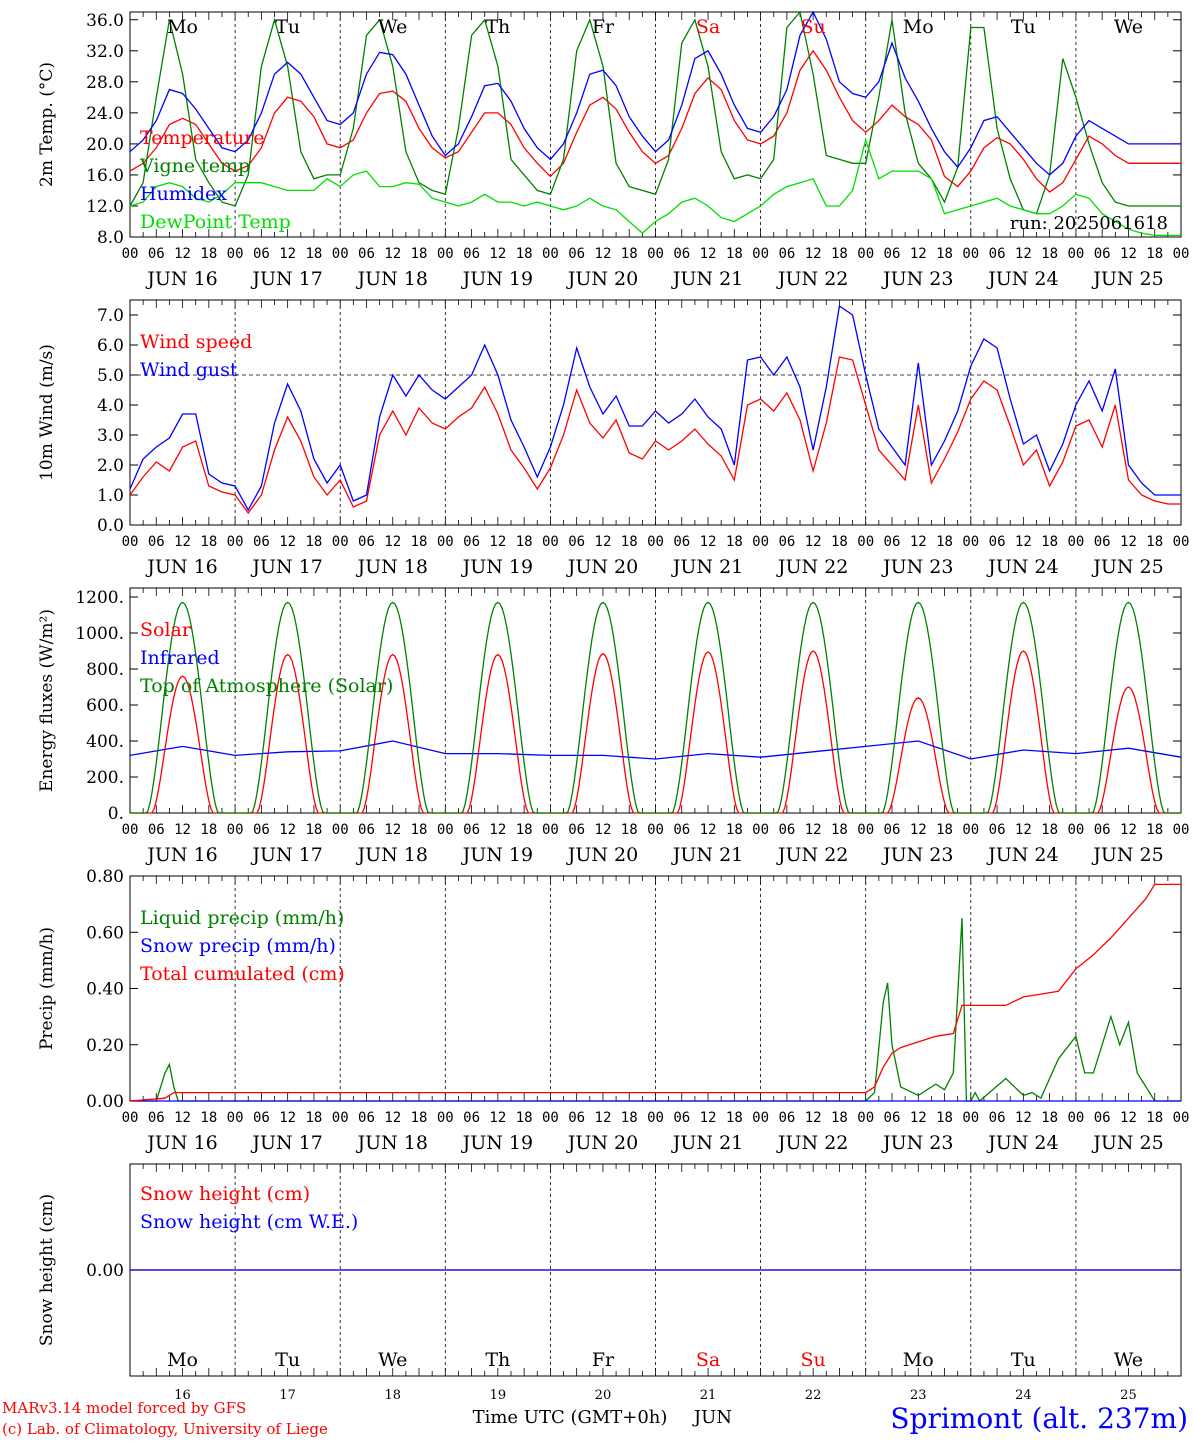  What do you see at coordinates (47, 988) in the screenshot?
I see `y-axis-label: Precip (mm/h)` at bounding box center [47, 988].